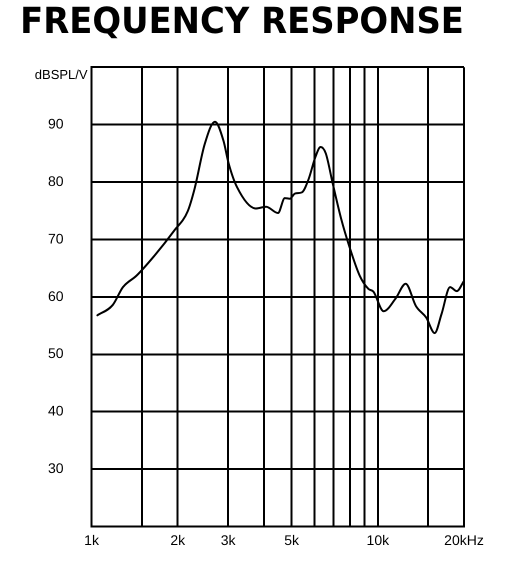 The height and width of the screenshot is (563, 522). Describe the element at coordinates (61, 74) in the screenshot. I see `y-axis-title: dBSPL/V` at that location.